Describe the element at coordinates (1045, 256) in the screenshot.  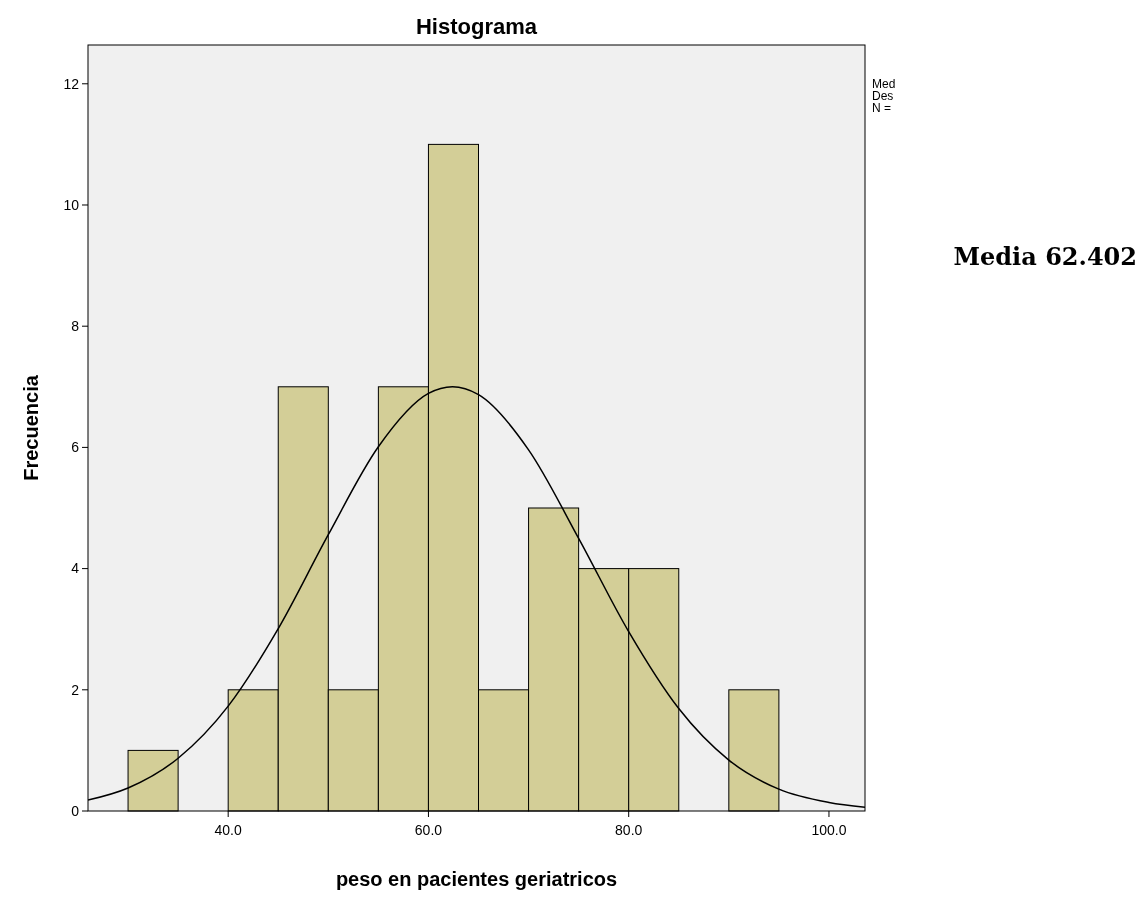
I see `text: Media 62.402` at that location.